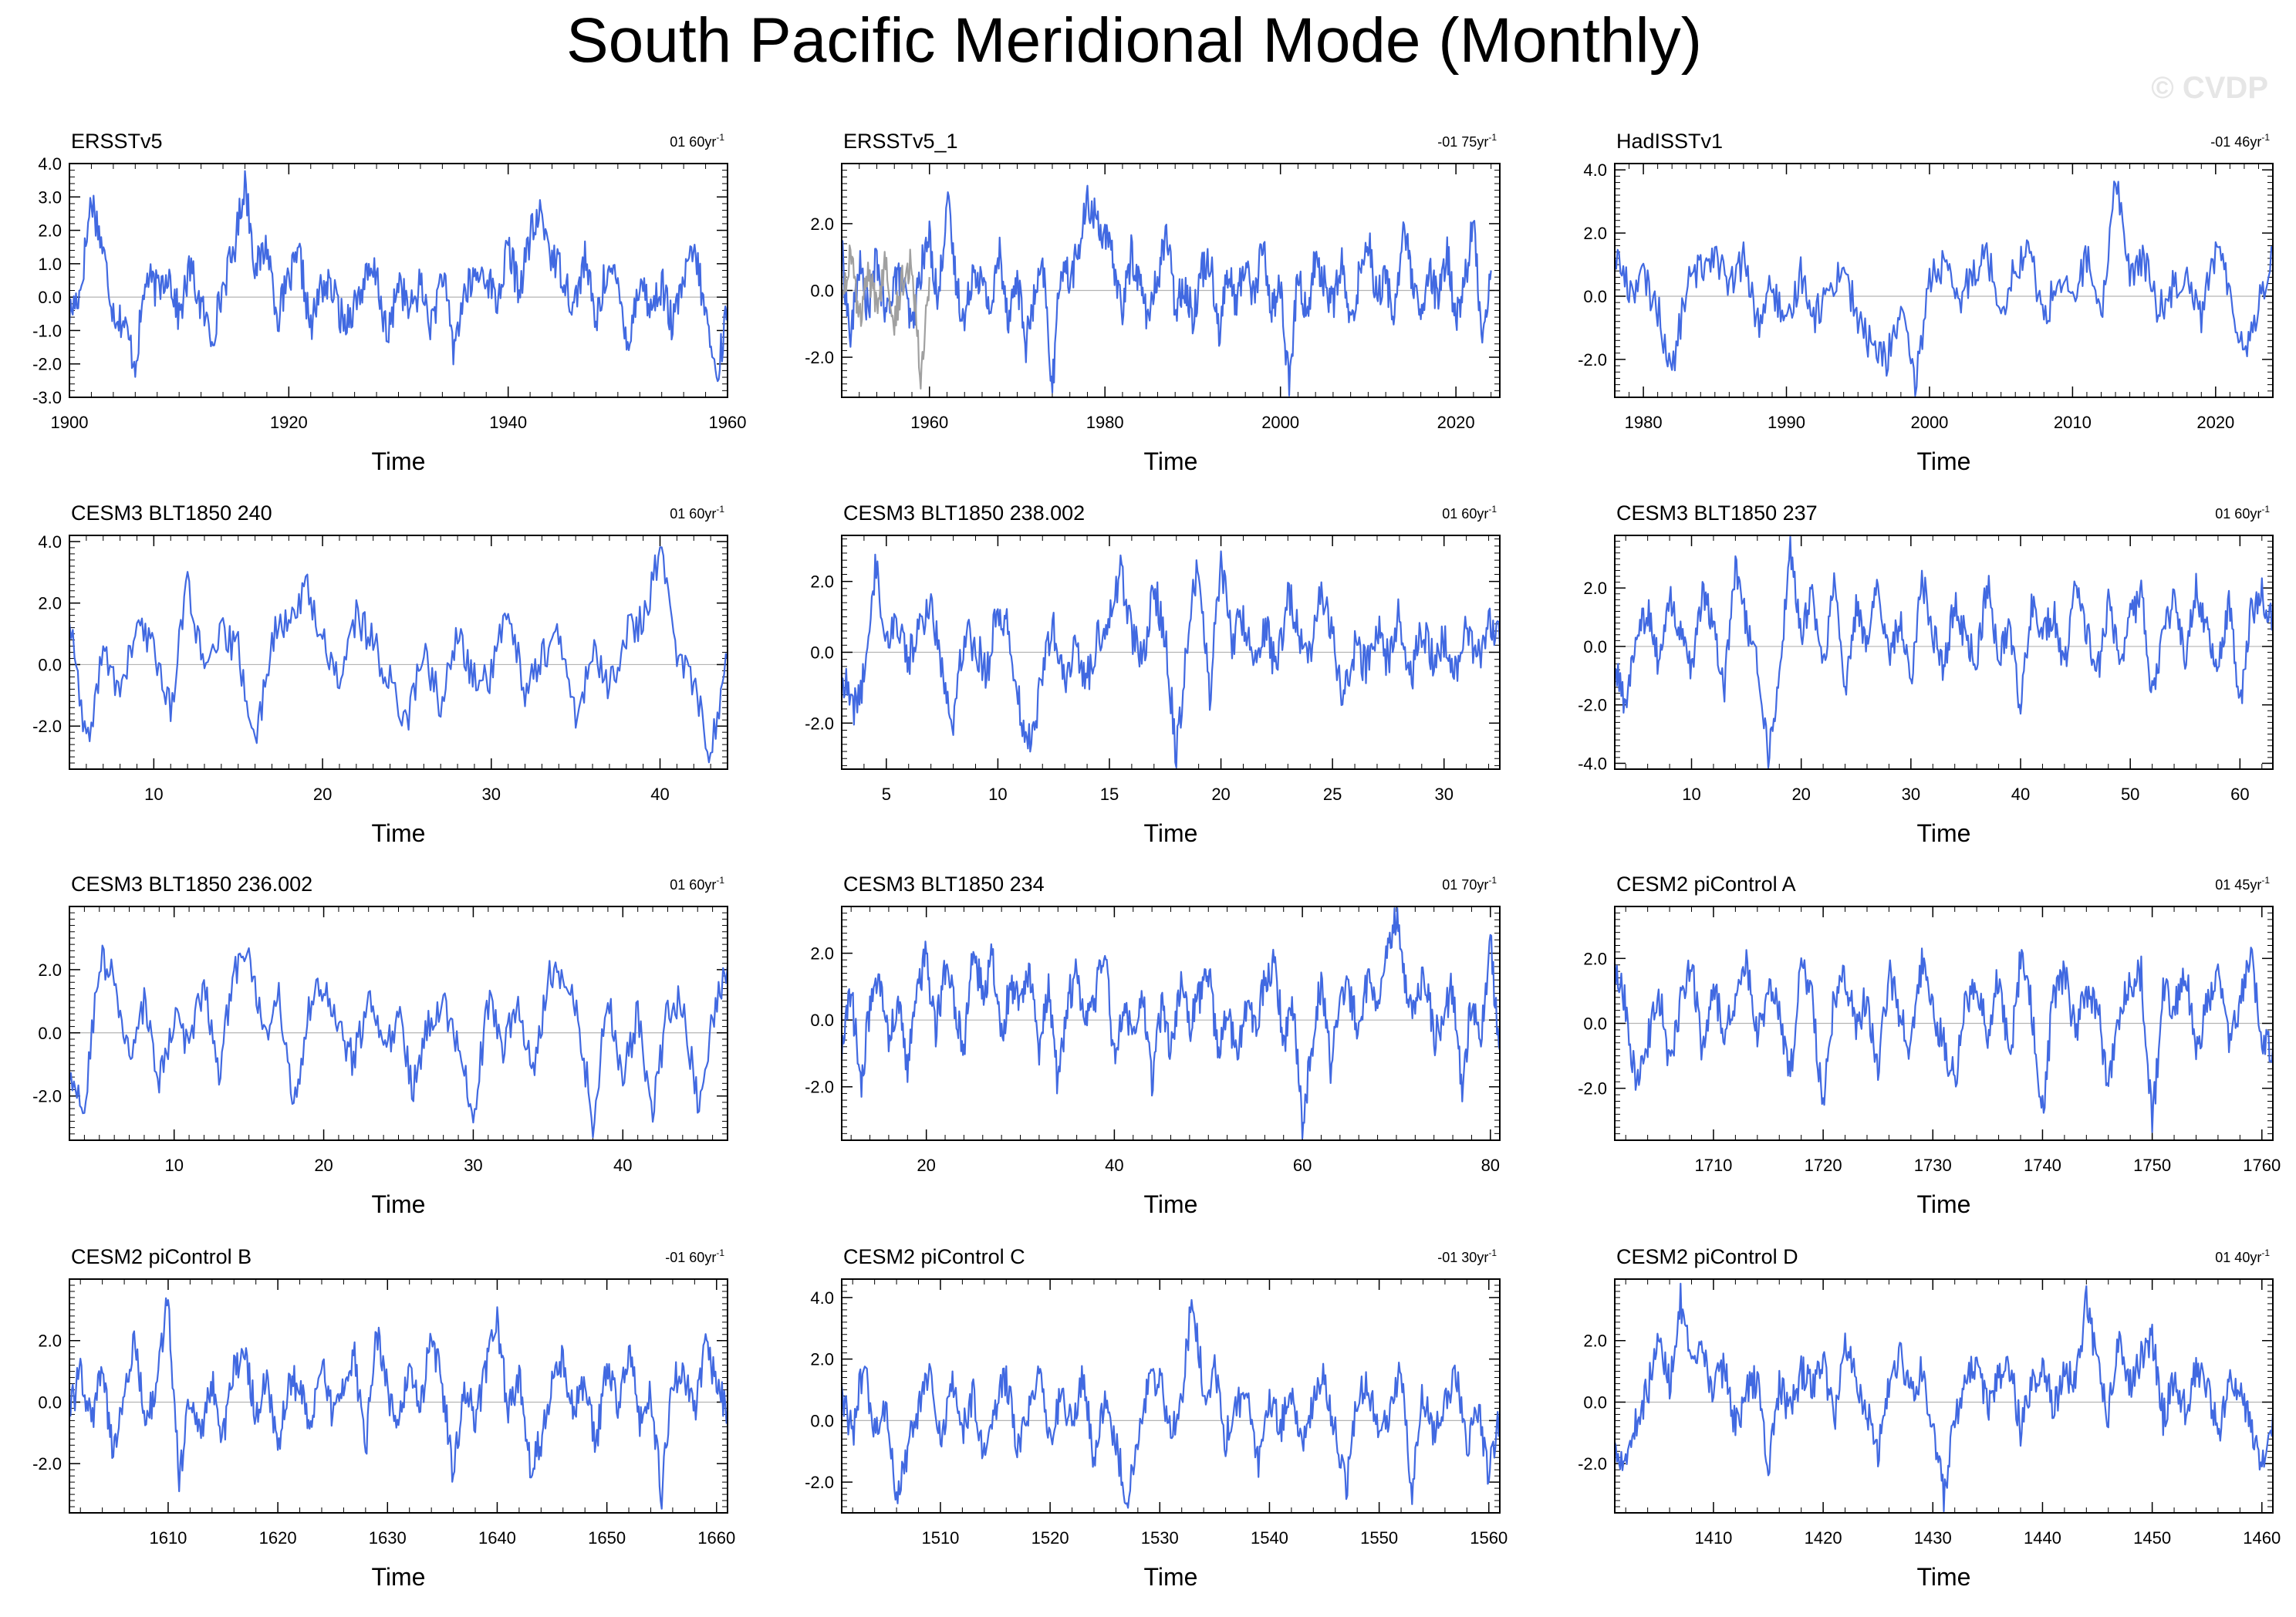  Describe the element at coordinates (2073, 422) in the screenshot. I see `x-tick-label: 2010` at that location.